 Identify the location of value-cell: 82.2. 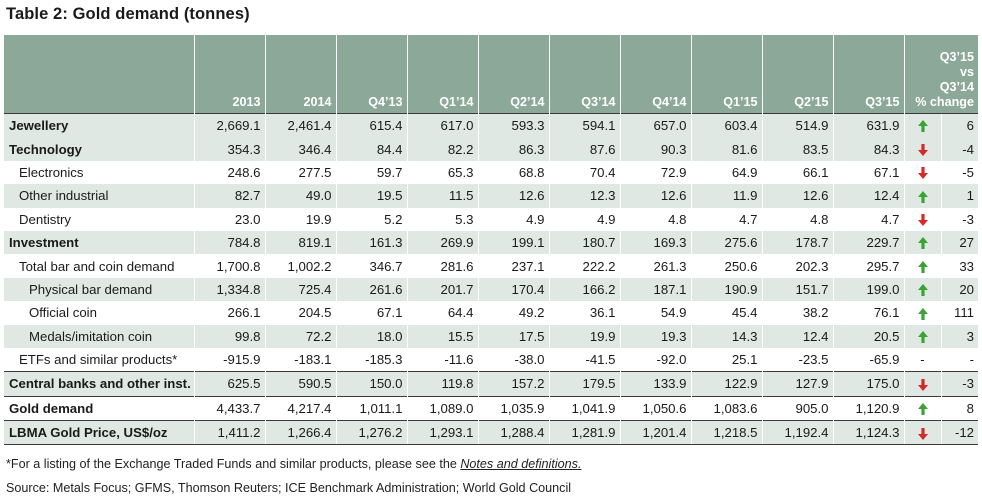
(442, 149).